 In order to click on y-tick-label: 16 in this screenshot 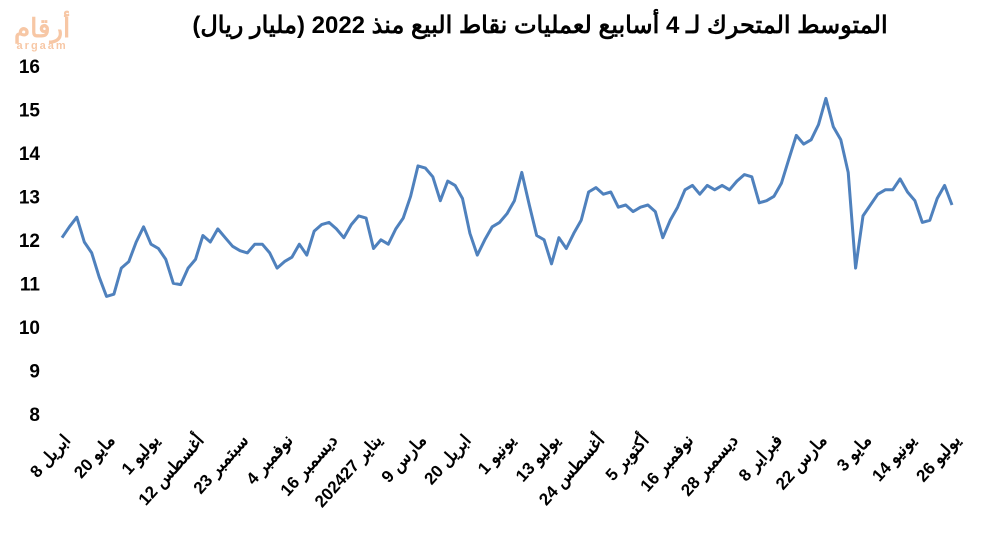, I will do `click(29, 67)`.